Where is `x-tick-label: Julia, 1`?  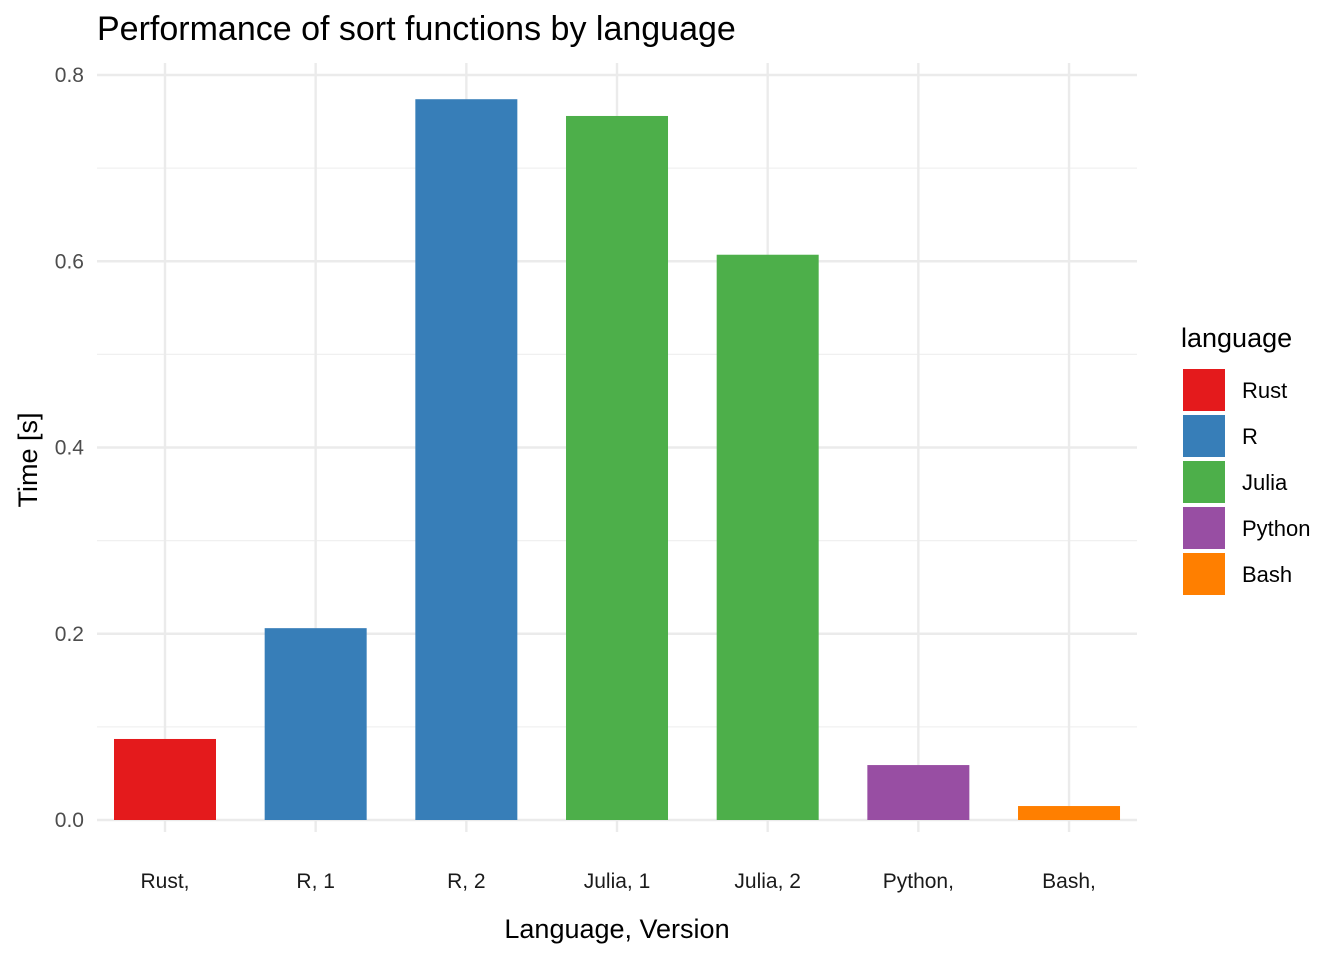
x-tick-label: Julia, 1 is located at coordinates (617, 881).